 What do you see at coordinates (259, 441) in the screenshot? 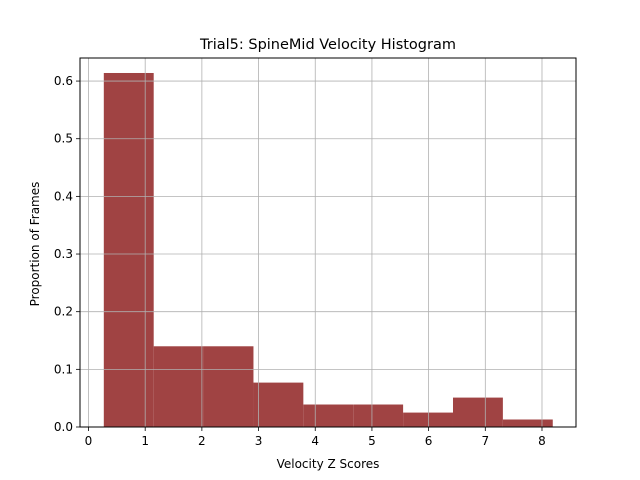
I see `x-tick-label: 3` at bounding box center [259, 441].